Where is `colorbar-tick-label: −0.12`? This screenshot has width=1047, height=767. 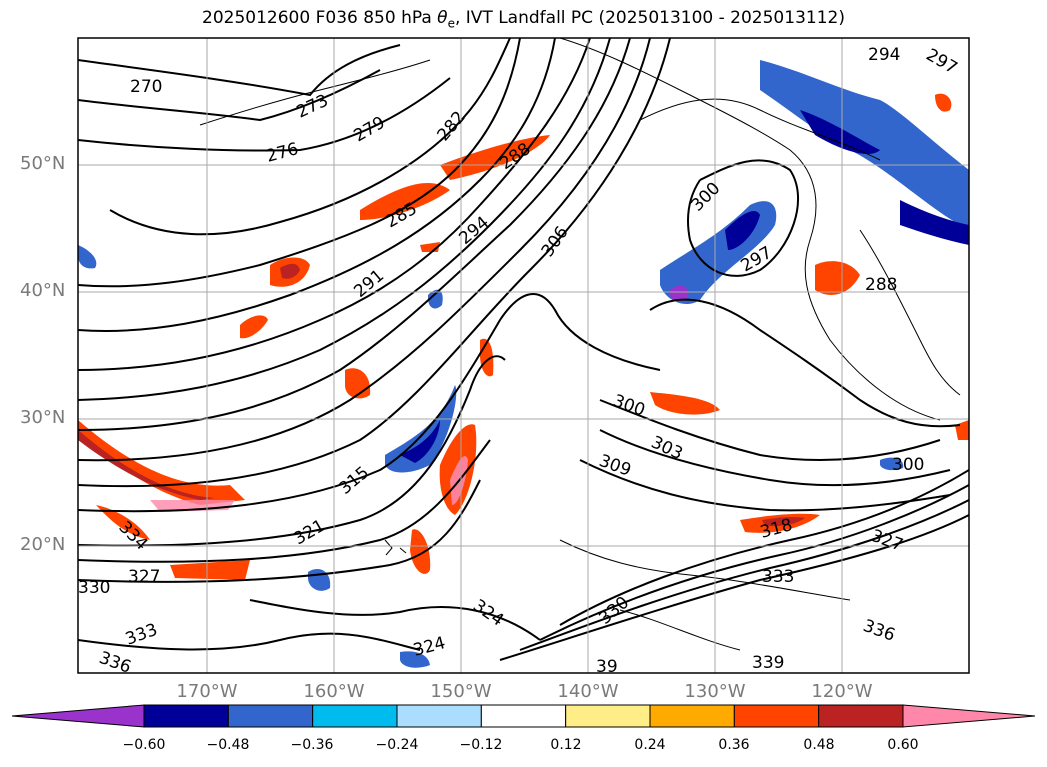
colorbar-tick-label: −0.12 is located at coordinates (481, 745).